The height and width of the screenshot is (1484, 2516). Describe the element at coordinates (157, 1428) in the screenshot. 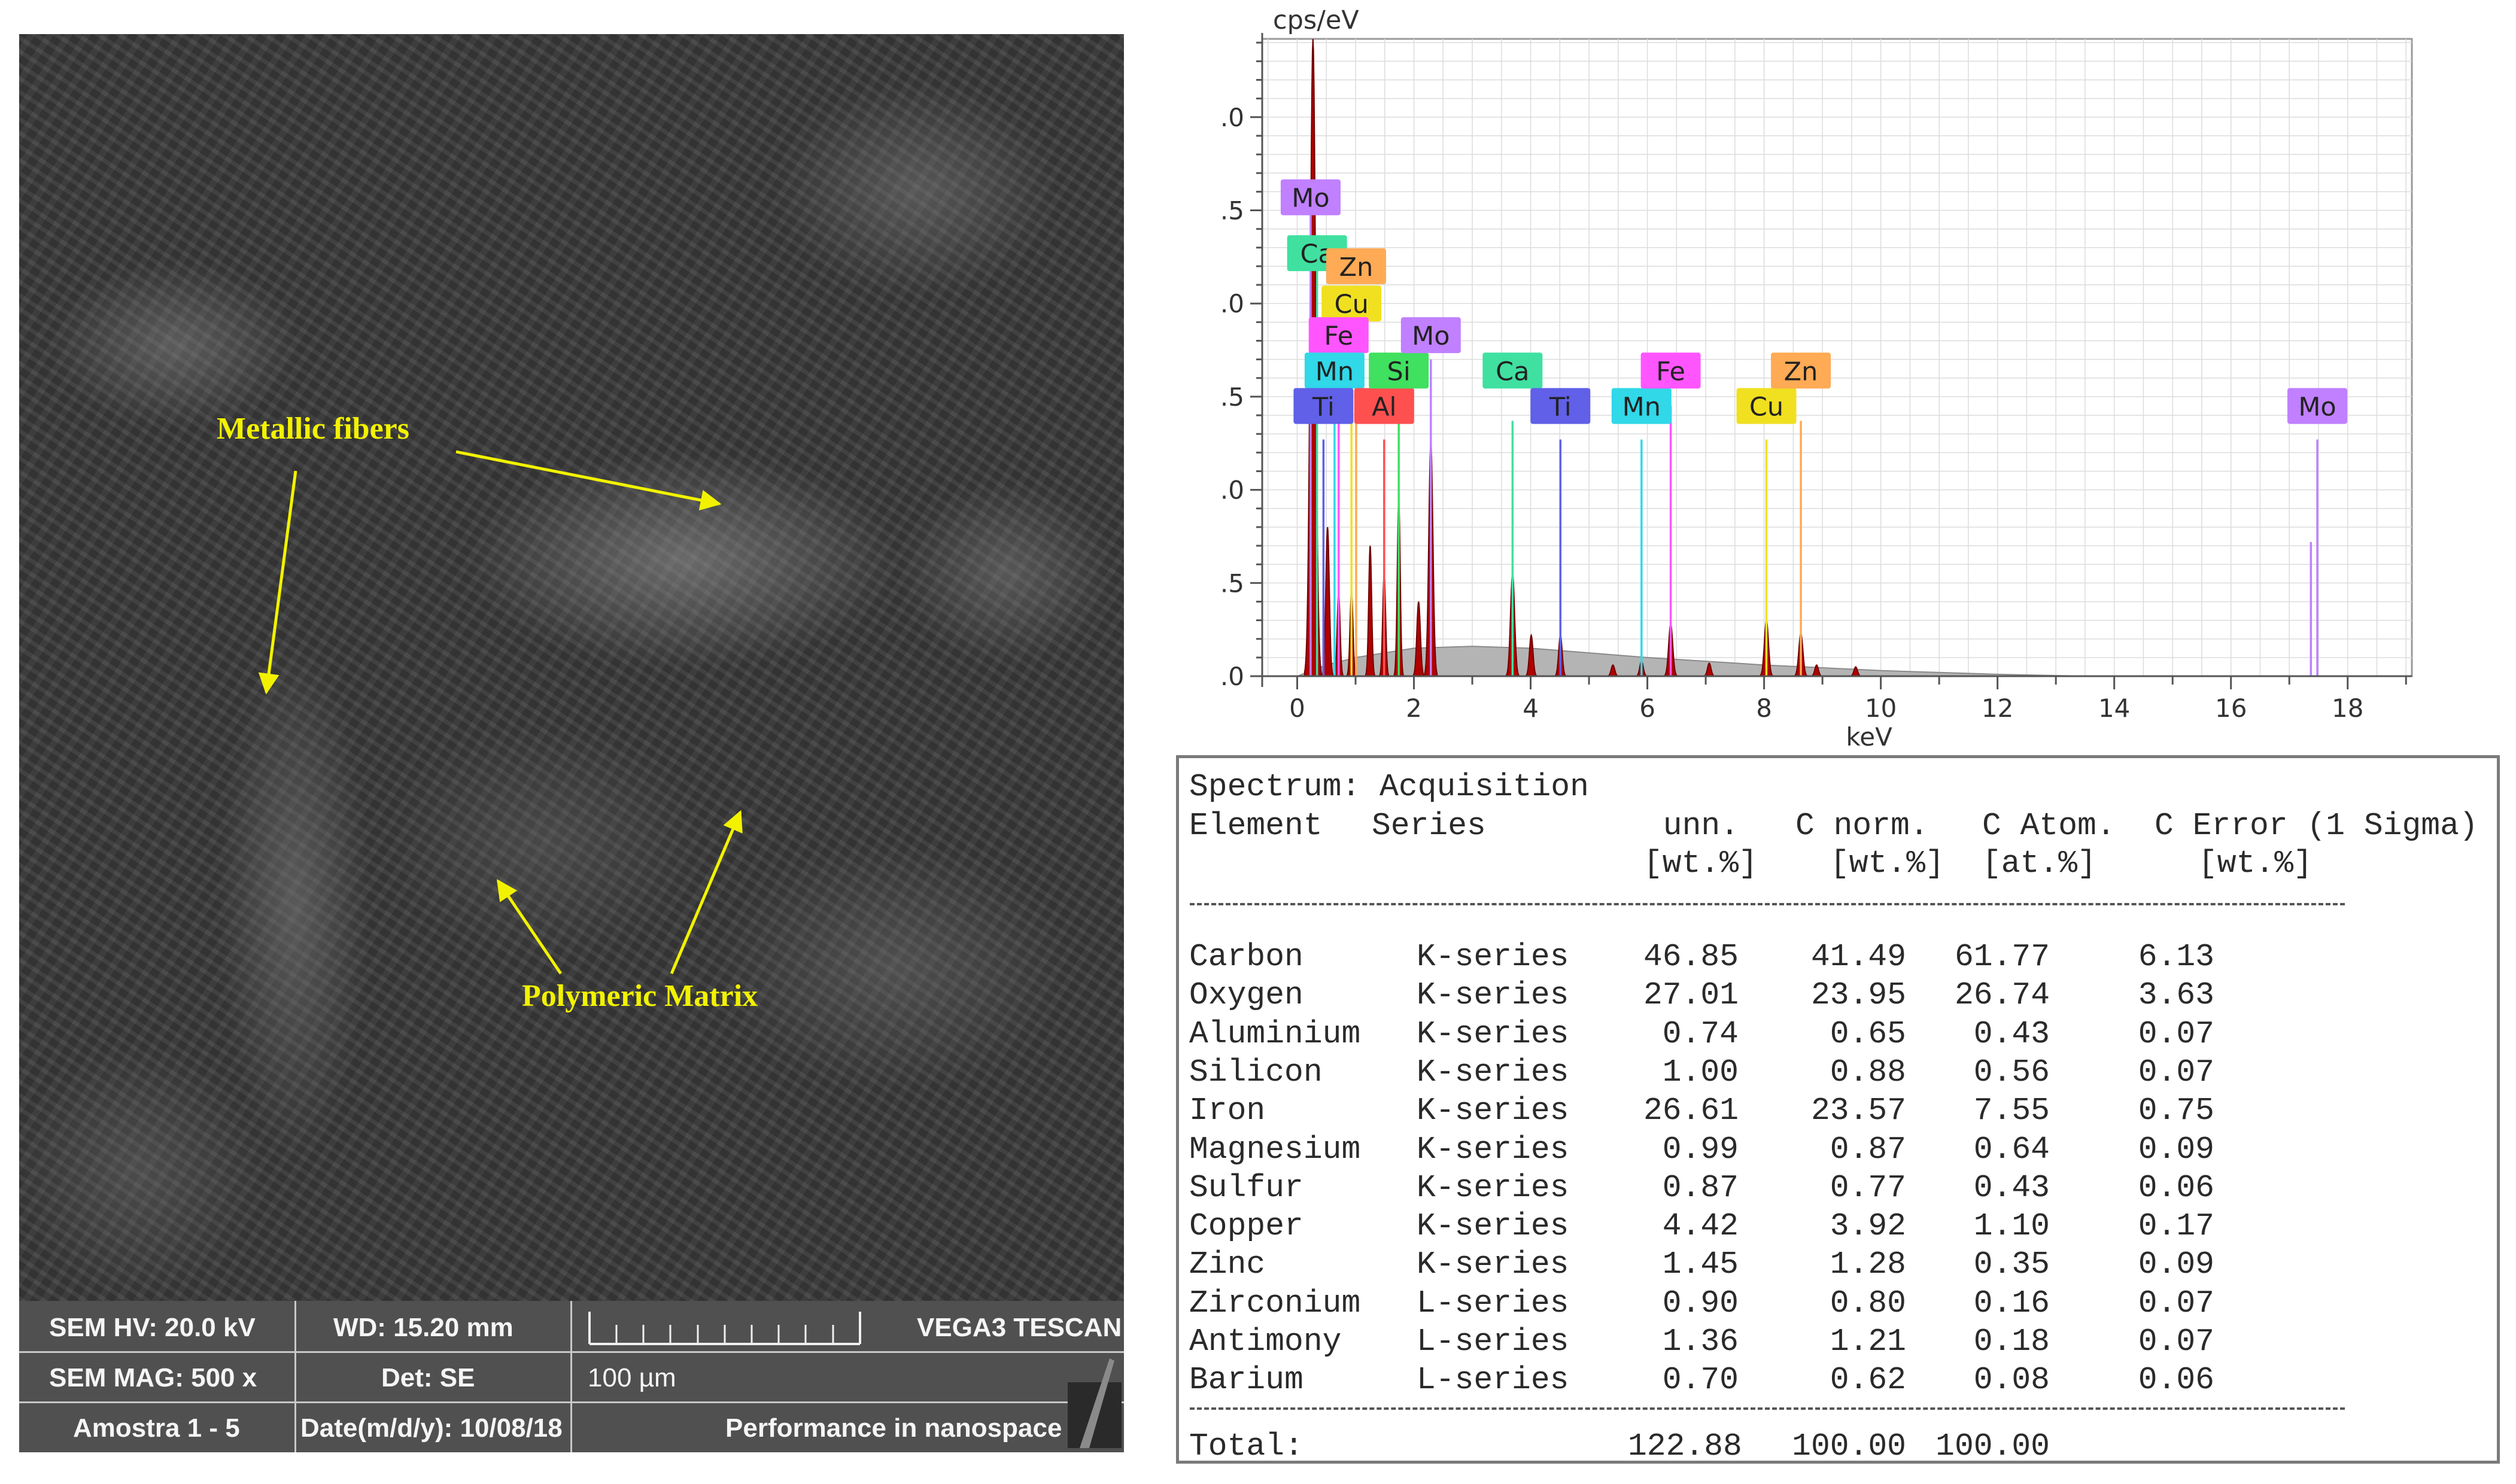

I see `sem-sample: Amostra 1 - 5` at that location.